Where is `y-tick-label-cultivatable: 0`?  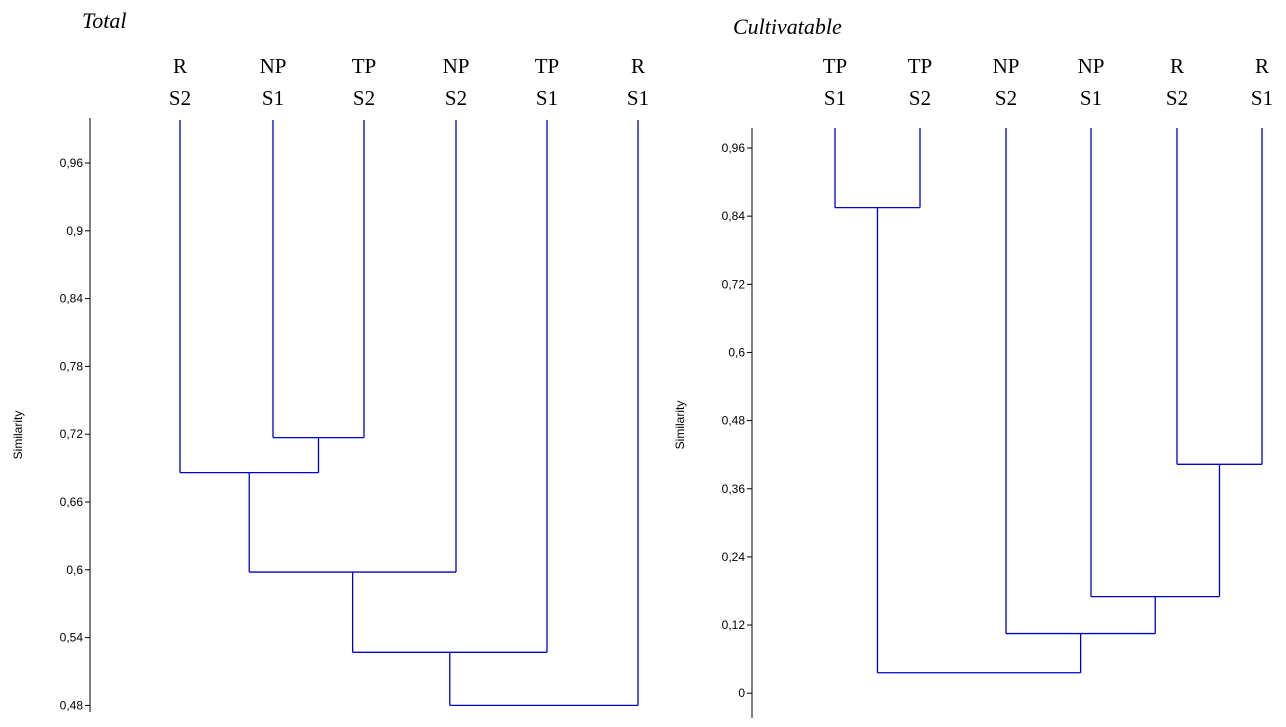
y-tick-label-cultivatable: 0 is located at coordinates (741, 693).